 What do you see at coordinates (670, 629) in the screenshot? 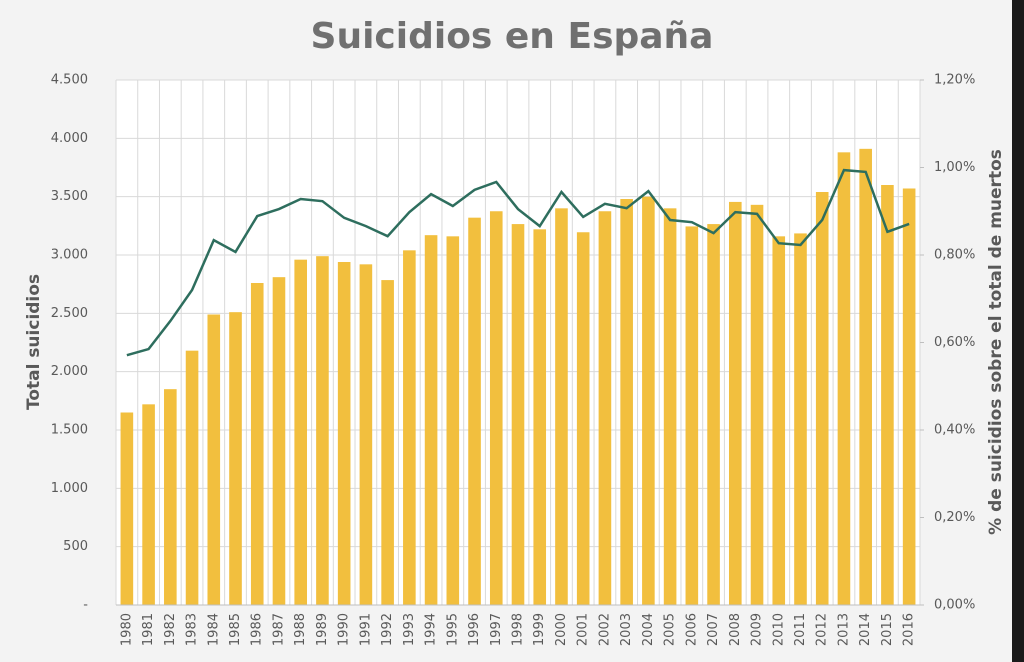
I see `x-tick-label: 2005` at bounding box center [670, 629].